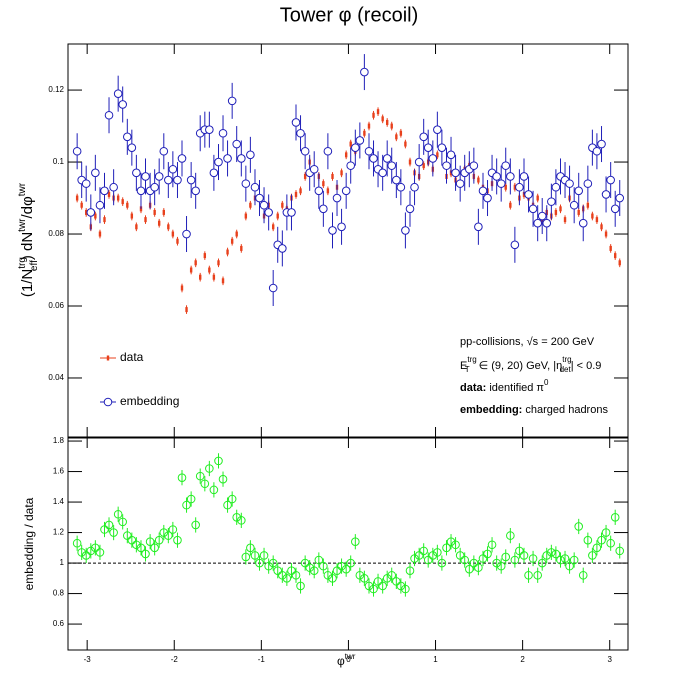  Describe the element at coordinates (88, 659) in the screenshot. I see `x-tick-label: -3` at that location.